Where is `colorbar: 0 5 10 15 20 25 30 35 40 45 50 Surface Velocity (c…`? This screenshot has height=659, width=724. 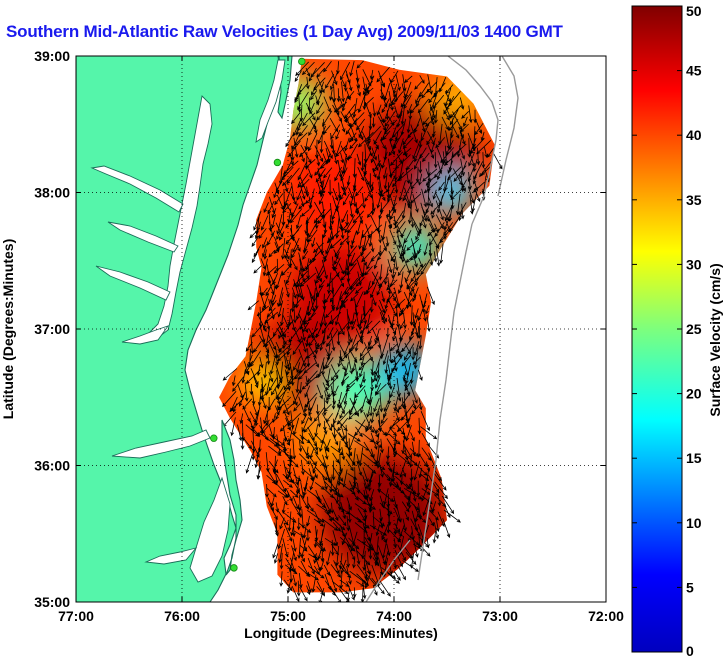 colorbar: 0 5 10 15 20 25 30 35 40 45 50 Surface Velocity (c… is located at coordinates (677, 331).